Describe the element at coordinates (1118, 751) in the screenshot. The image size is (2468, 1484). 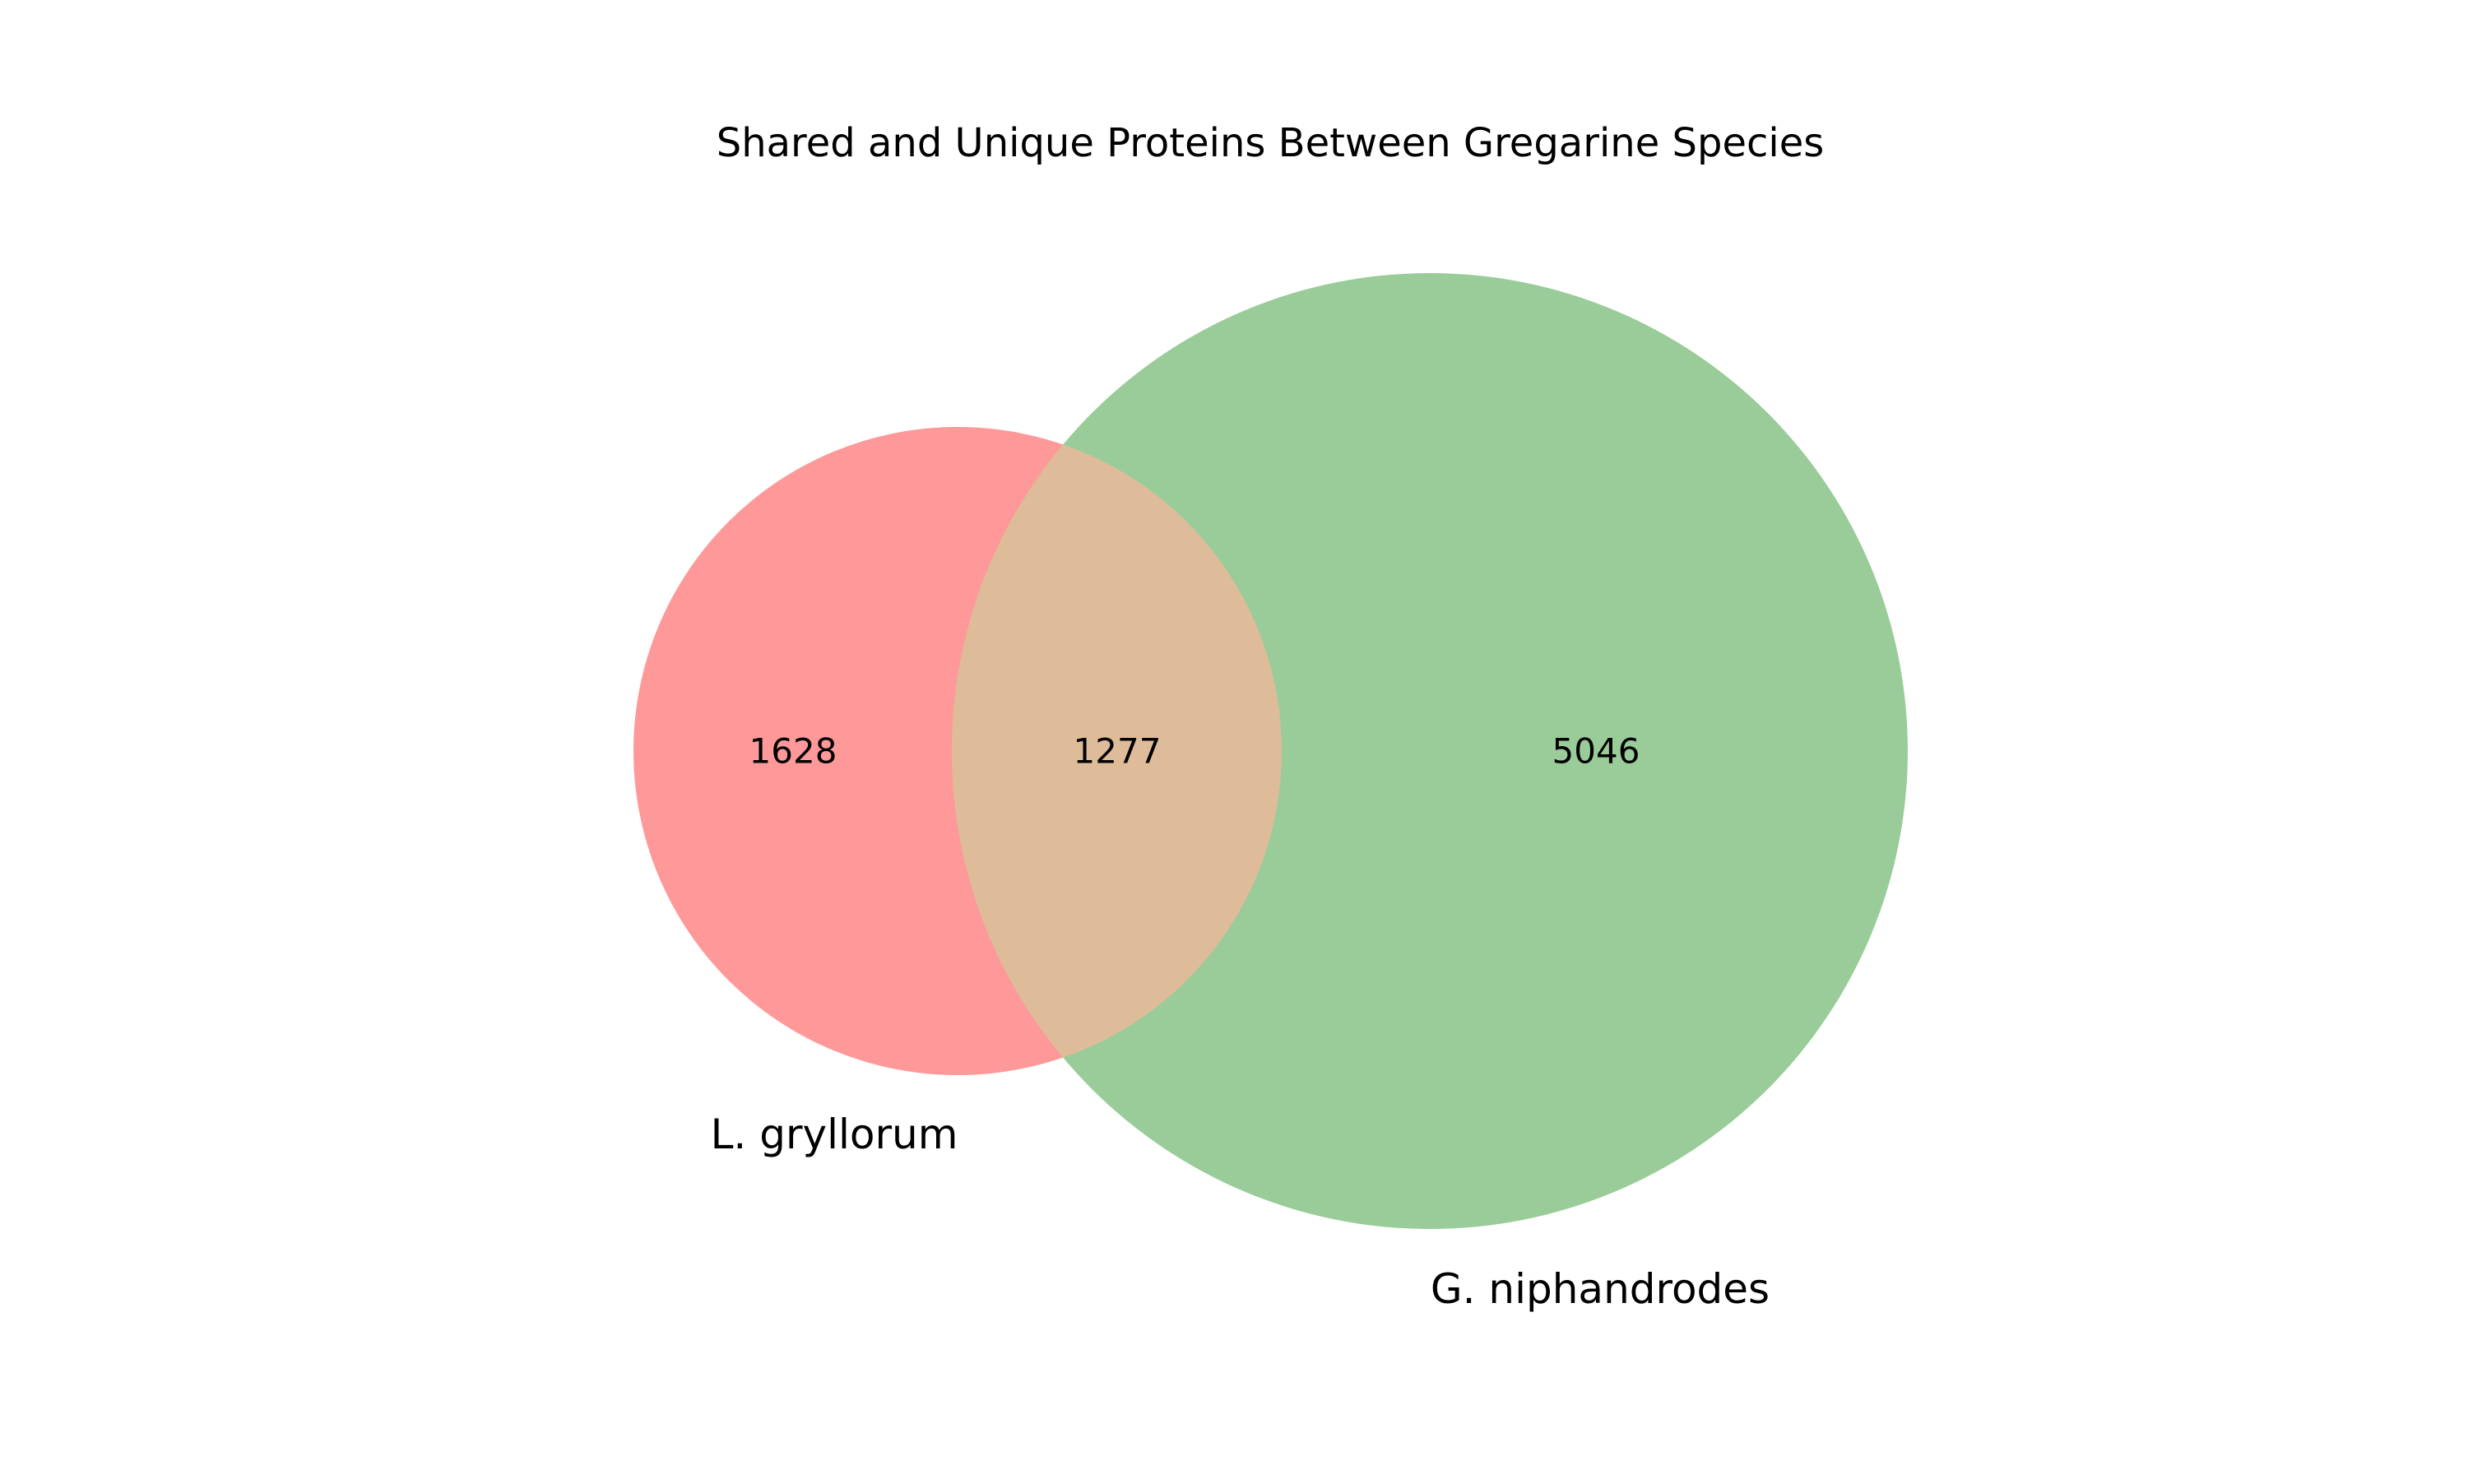
I see `region-count-shared: 1277` at that location.